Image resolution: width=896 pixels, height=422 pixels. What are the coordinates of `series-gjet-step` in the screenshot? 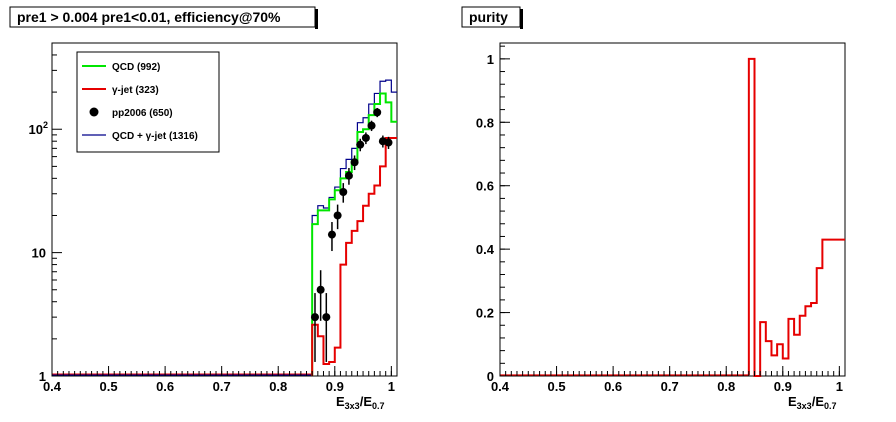 It's located at (354, 256).